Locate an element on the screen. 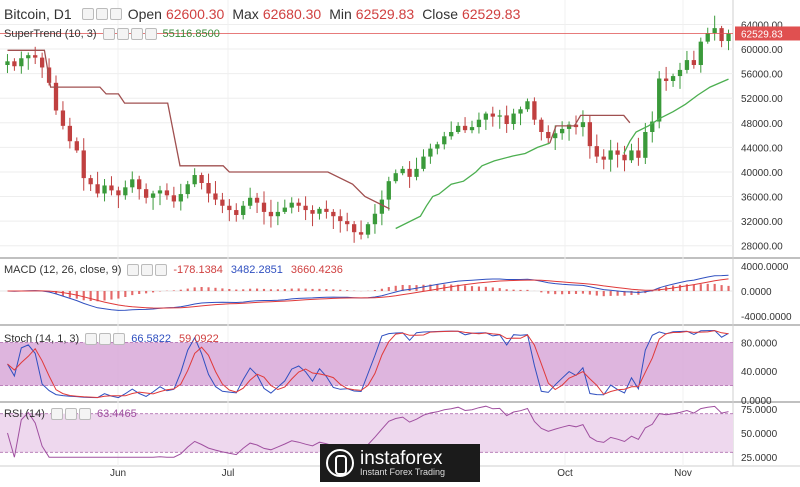 The image size is (800, 487). rsi-tick-label: 50.0000 is located at coordinates (759, 434).